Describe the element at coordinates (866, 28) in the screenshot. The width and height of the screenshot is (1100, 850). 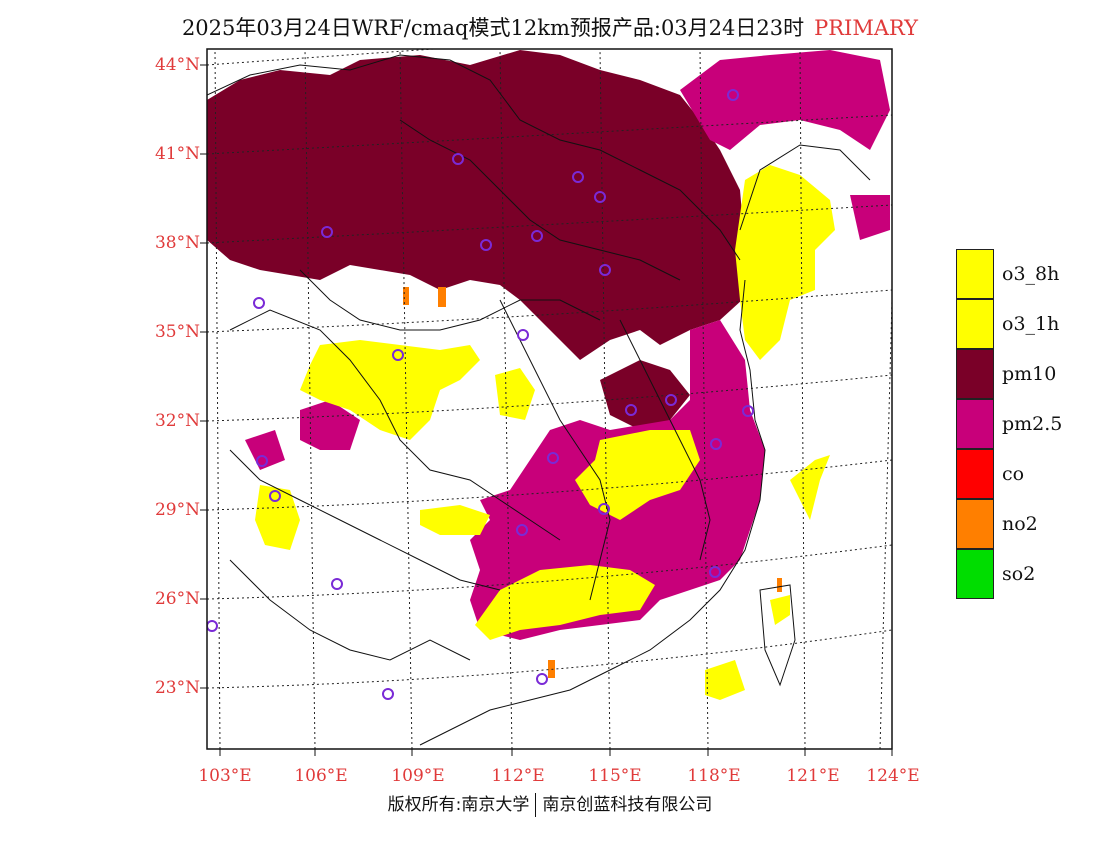
I see `map-title-tag: PRIMARY` at that location.